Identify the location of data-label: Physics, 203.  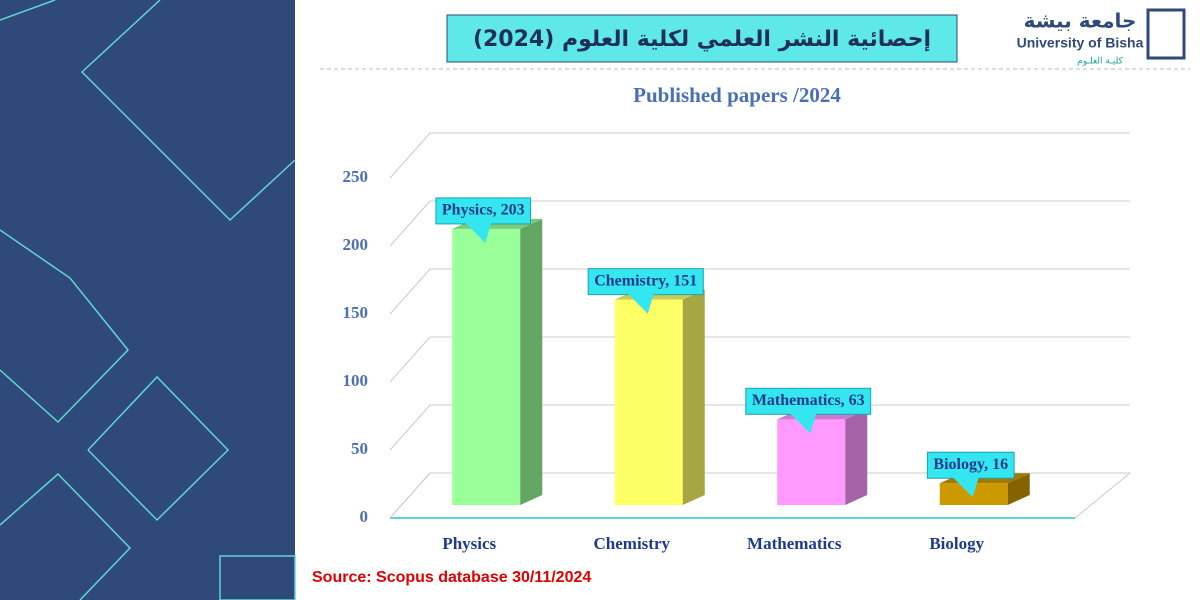
(483, 210).